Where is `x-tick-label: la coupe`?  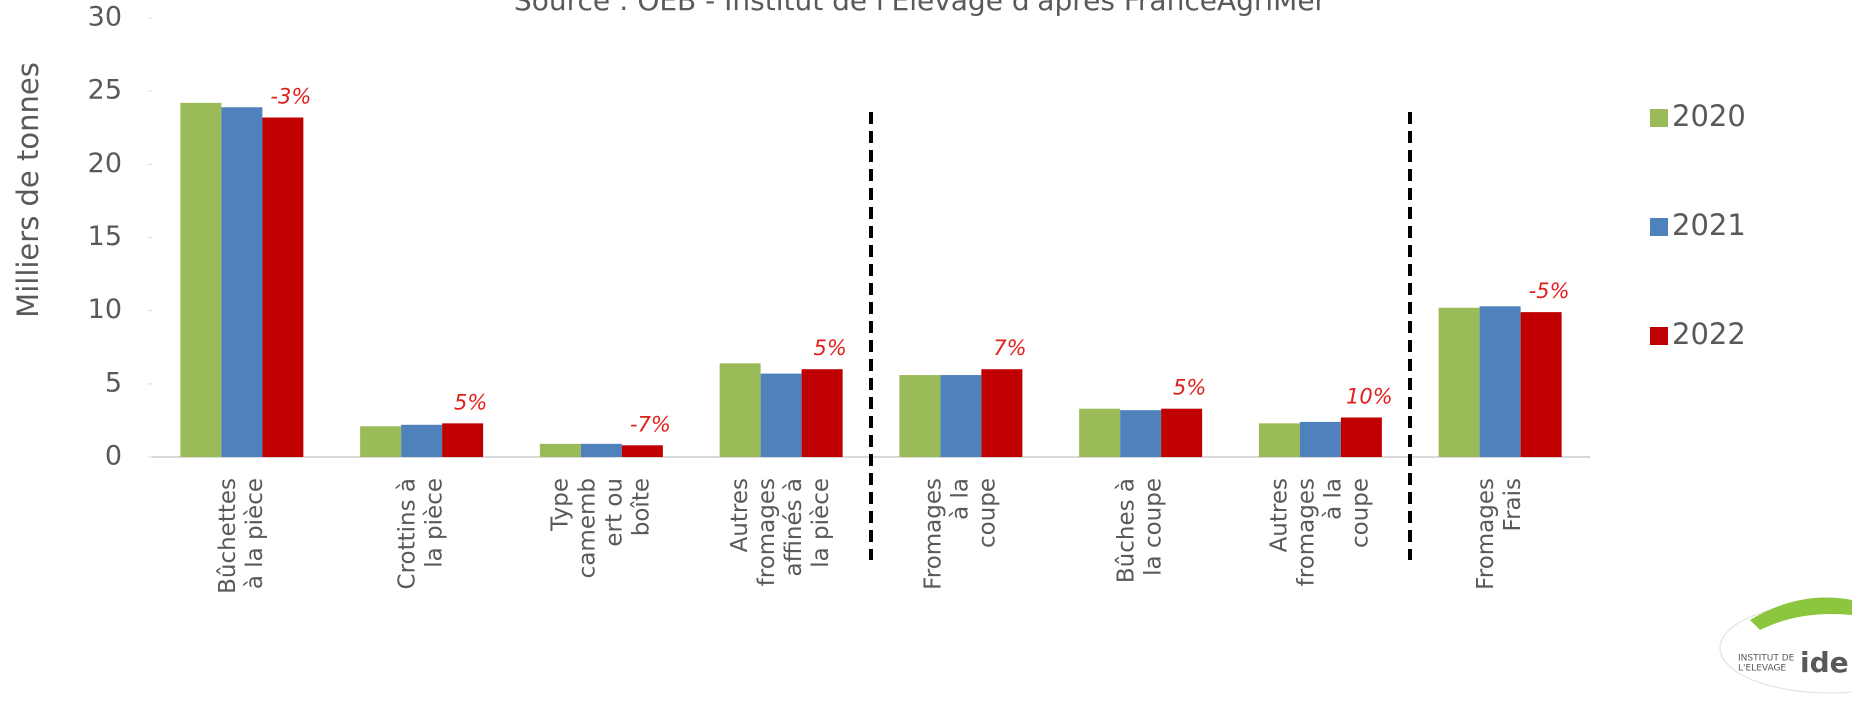 x-tick-label: la coupe is located at coordinates (1154, 527).